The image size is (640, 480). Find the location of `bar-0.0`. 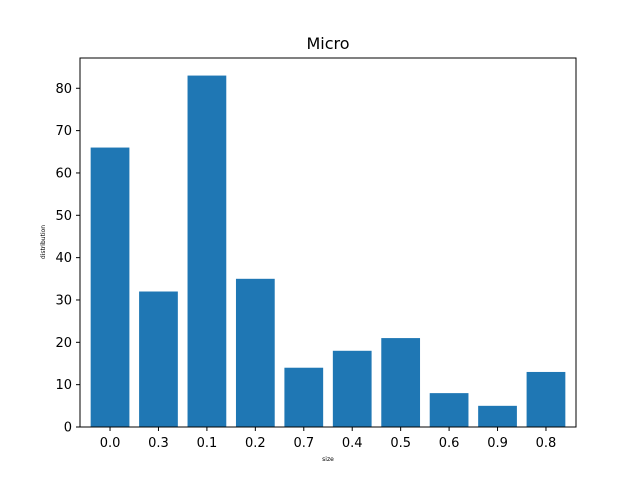

bar-0.0 is located at coordinates (110, 287).